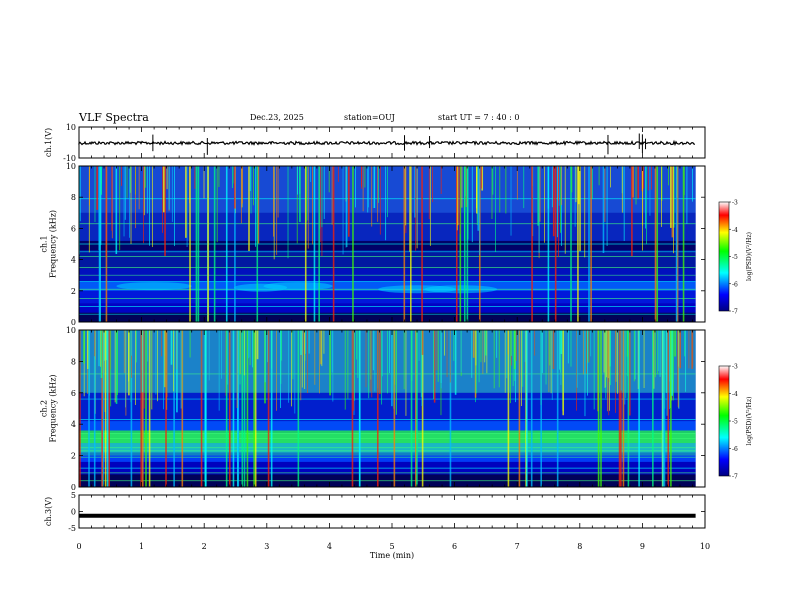  I want to click on x-tick-label: 1, so click(141, 546).